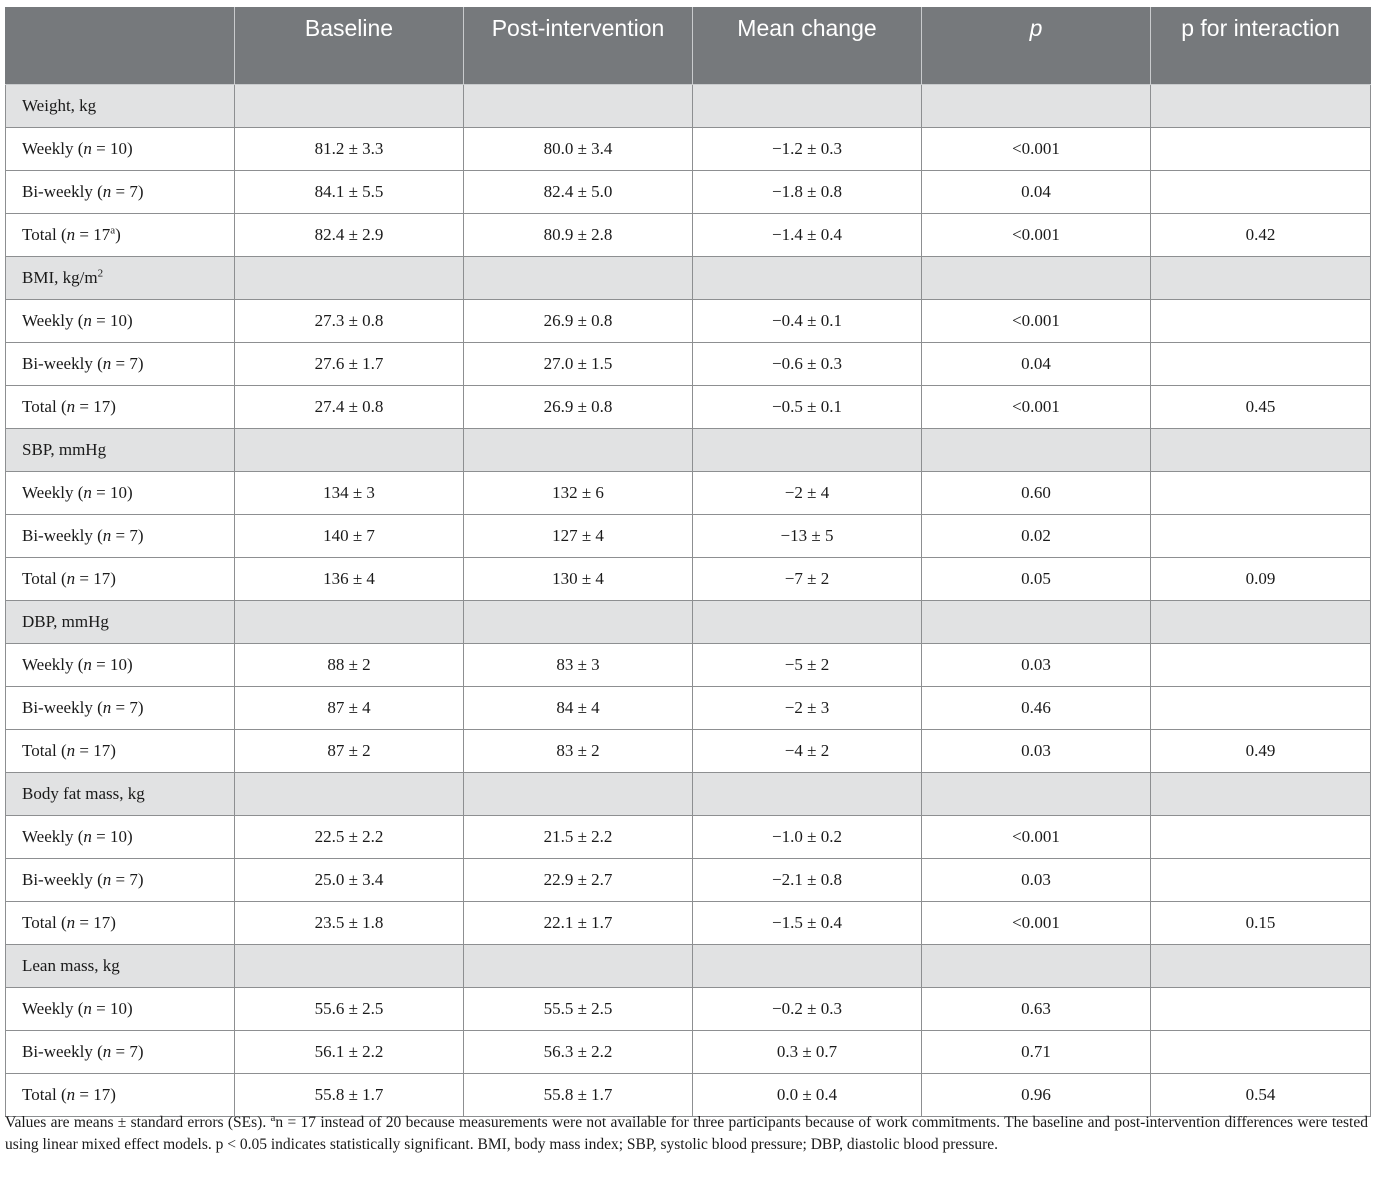 Image resolution: width=1375 pixels, height=1190 pixels. Describe the element at coordinates (349, 235) in the screenshot. I see `baseline-cell: 82.4 ± 2.9` at that location.